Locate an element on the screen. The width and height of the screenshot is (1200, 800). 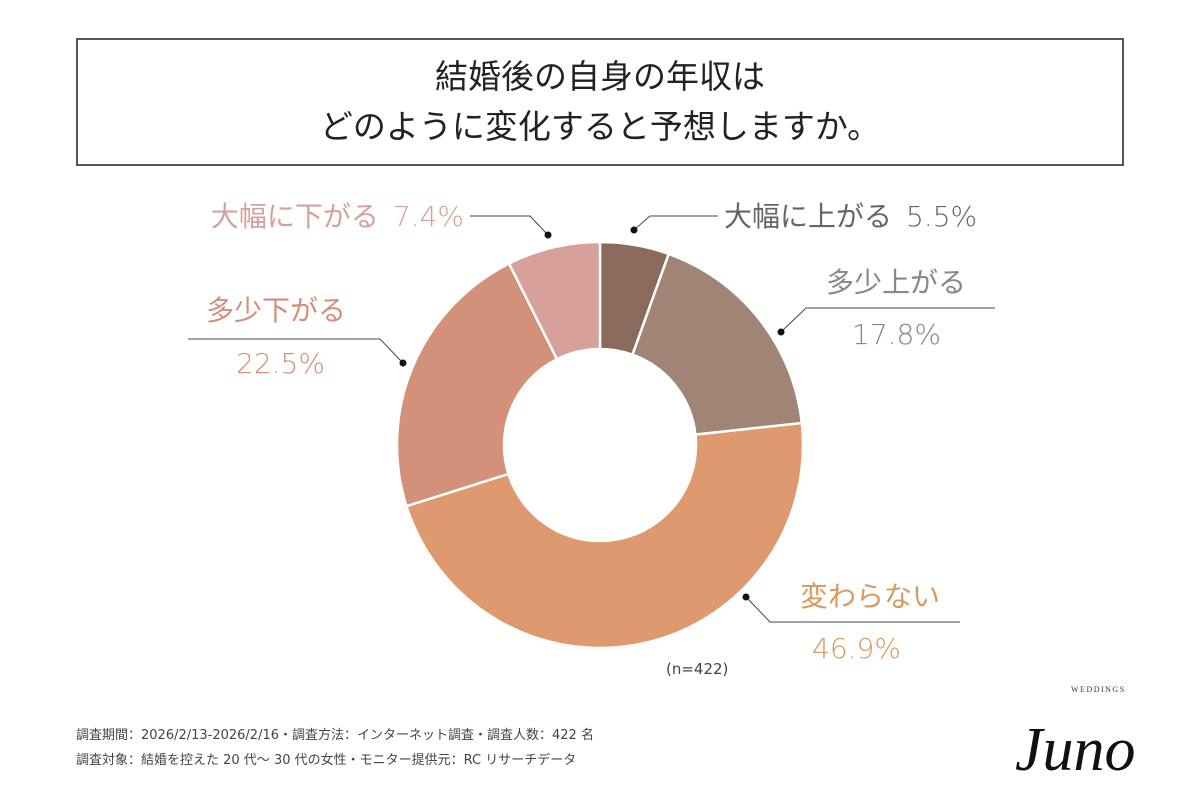
juno-weddings-logo: WEDDINGS Juno is located at coordinates (1075, 732).